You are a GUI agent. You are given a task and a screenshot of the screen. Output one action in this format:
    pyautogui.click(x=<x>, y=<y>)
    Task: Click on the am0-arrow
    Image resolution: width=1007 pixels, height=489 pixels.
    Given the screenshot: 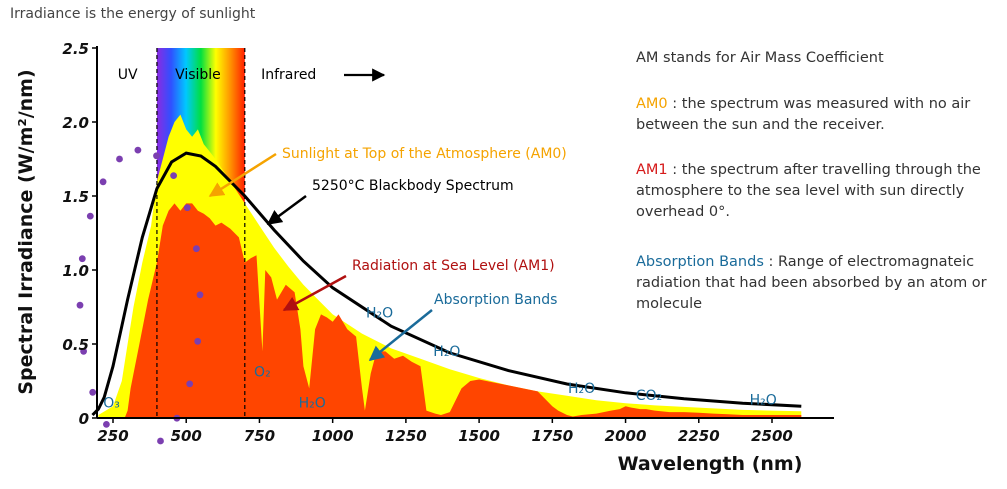 What is the action you would take?
    pyautogui.click(x=242, y=175)
    